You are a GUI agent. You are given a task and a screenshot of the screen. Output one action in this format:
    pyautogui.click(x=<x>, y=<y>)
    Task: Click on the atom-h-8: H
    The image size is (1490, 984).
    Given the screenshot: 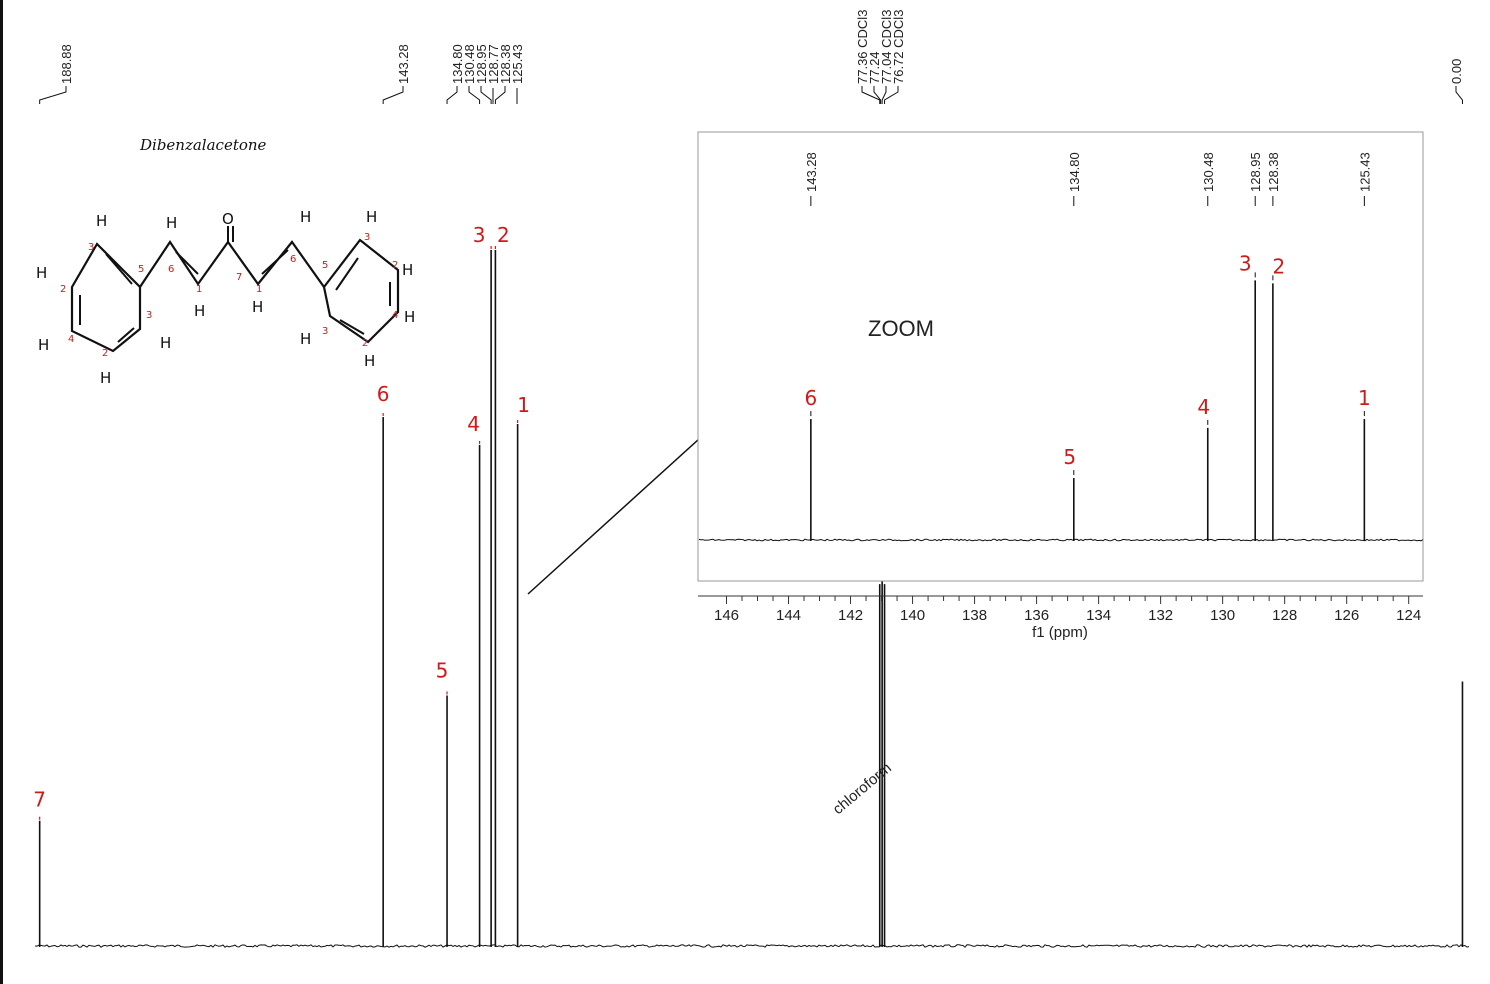 What is the action you would take?
    pyautogui.click(x=409, y=317)
    